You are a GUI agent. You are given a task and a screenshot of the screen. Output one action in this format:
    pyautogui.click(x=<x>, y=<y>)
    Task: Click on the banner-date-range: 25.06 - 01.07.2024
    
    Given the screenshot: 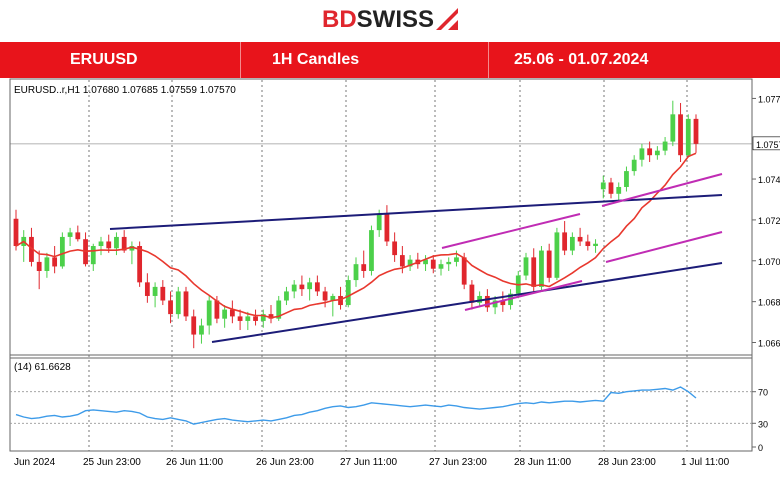 What is the action you would take?
    pyautogui.click(x=581, y=59)
    